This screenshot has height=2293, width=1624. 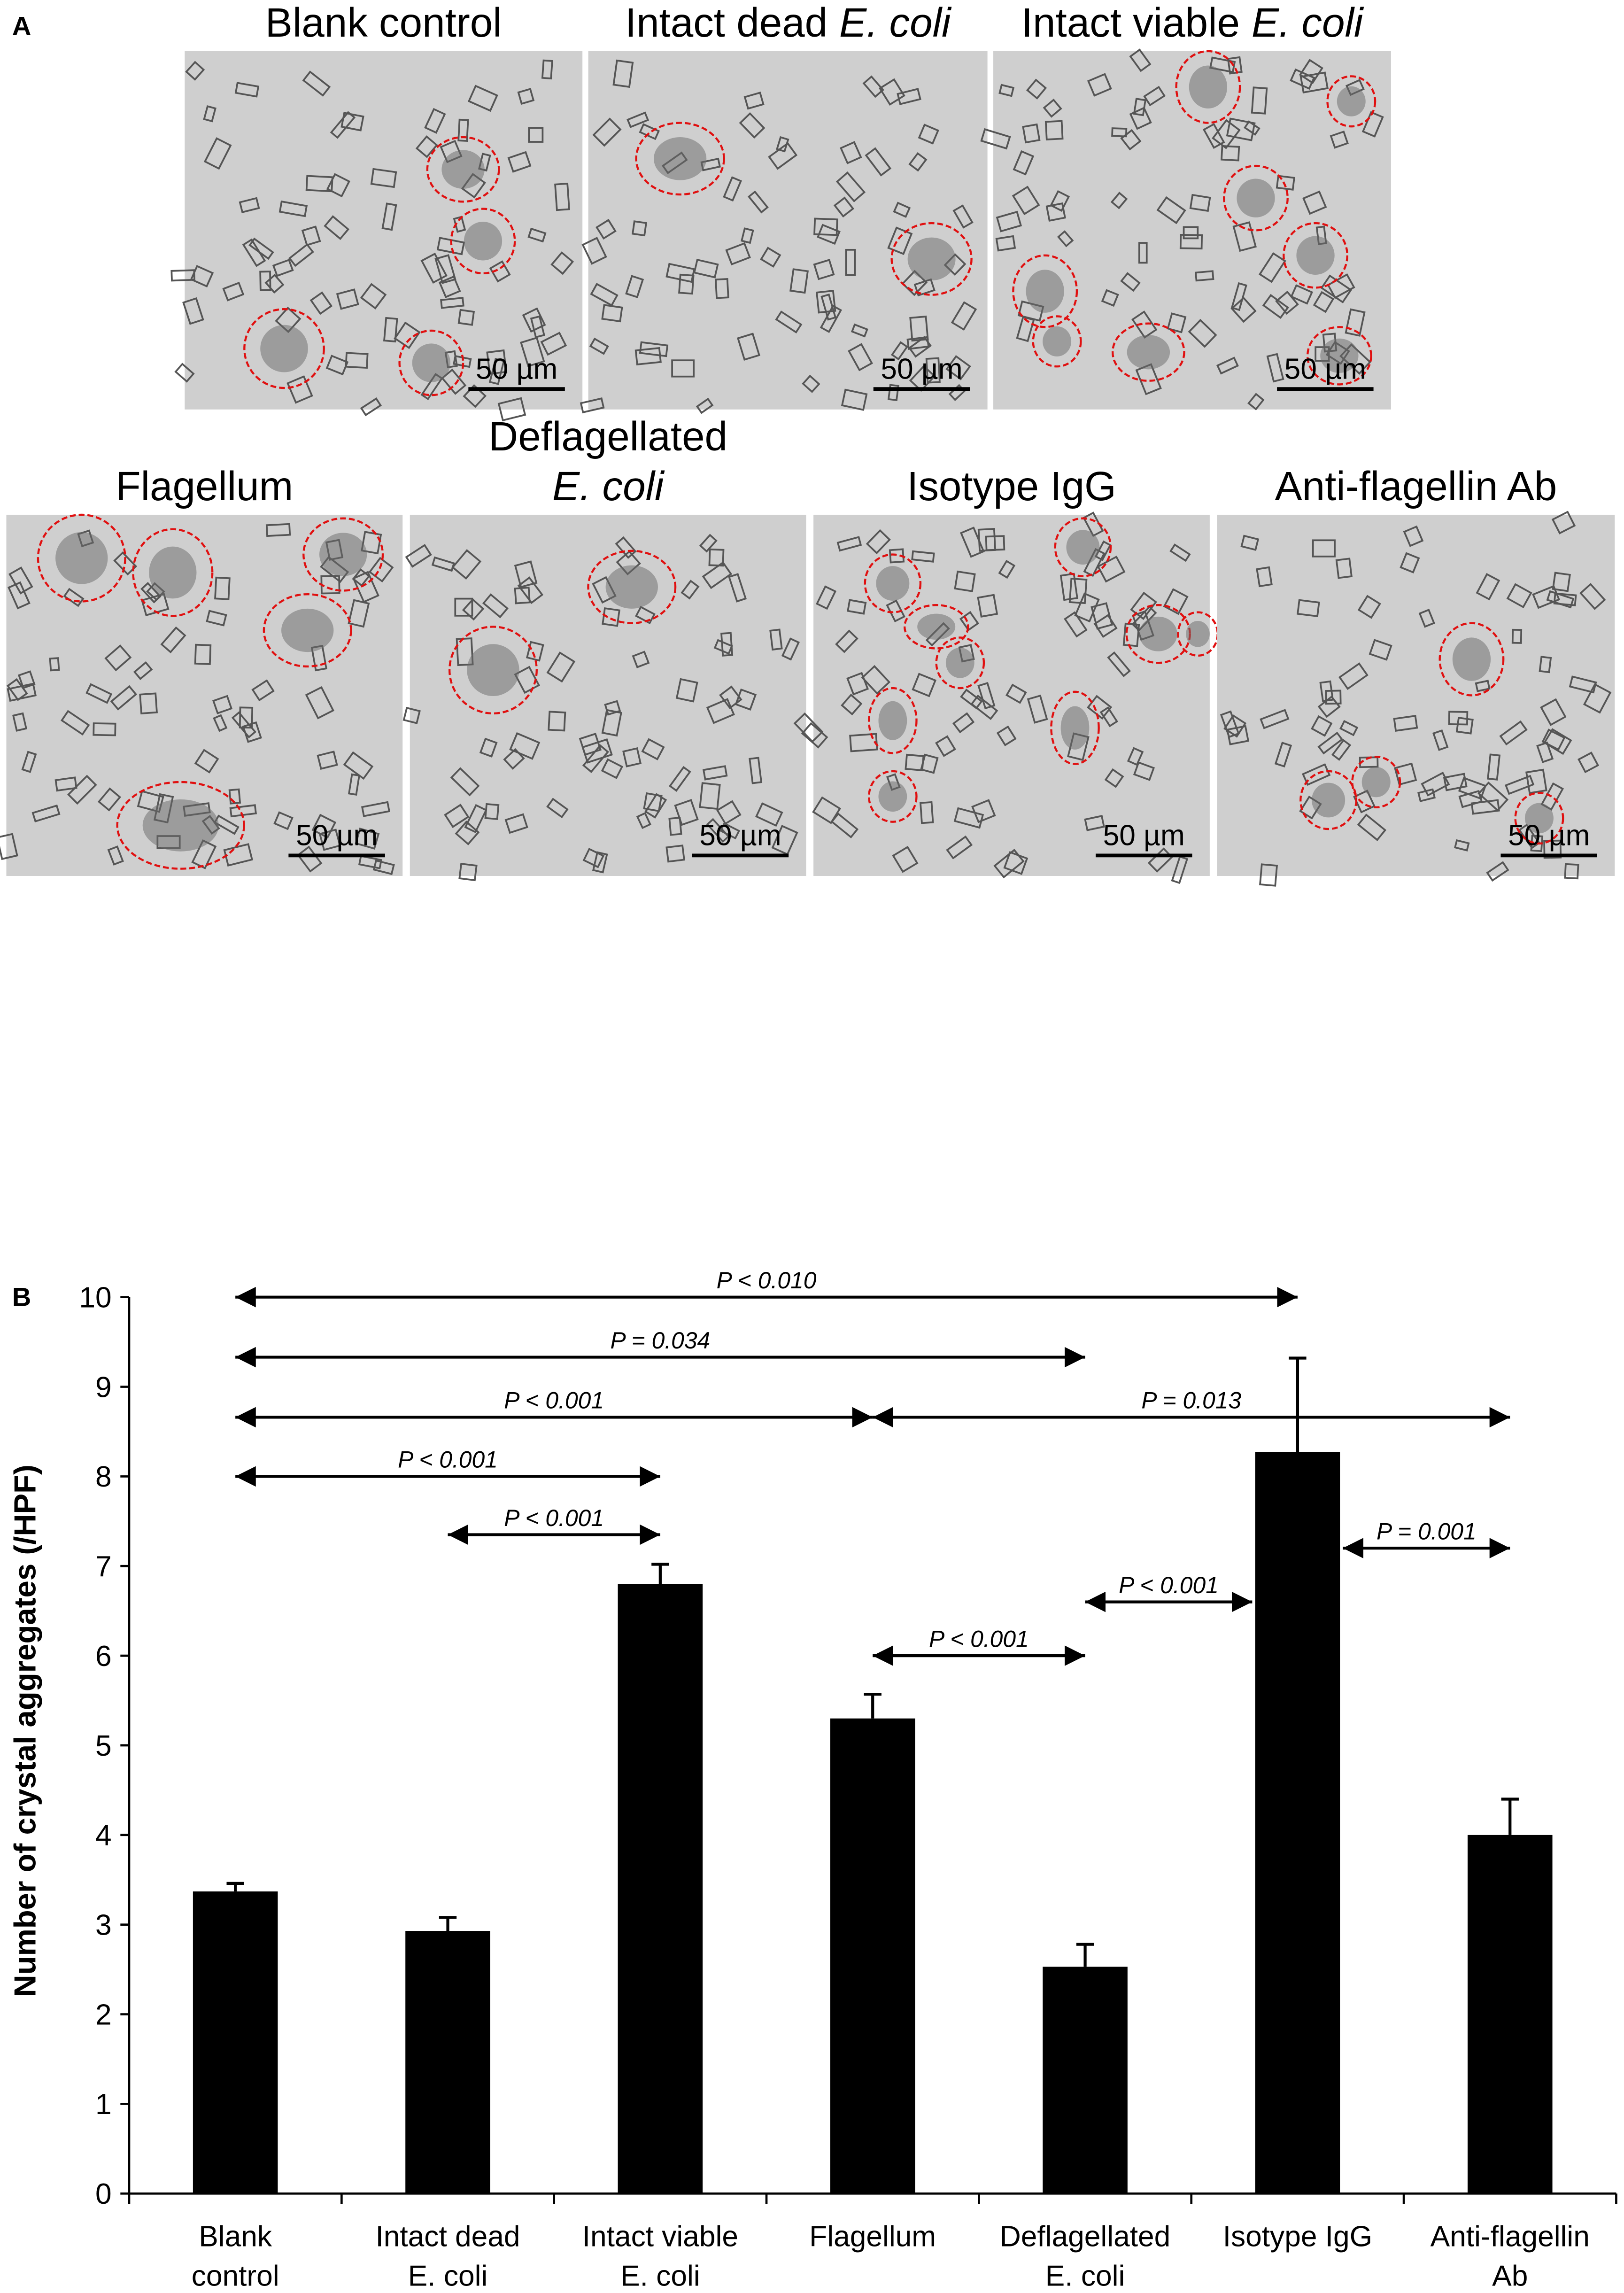 I want to click on scale-bar-label: 50 µm, so click(x=740, y=836).